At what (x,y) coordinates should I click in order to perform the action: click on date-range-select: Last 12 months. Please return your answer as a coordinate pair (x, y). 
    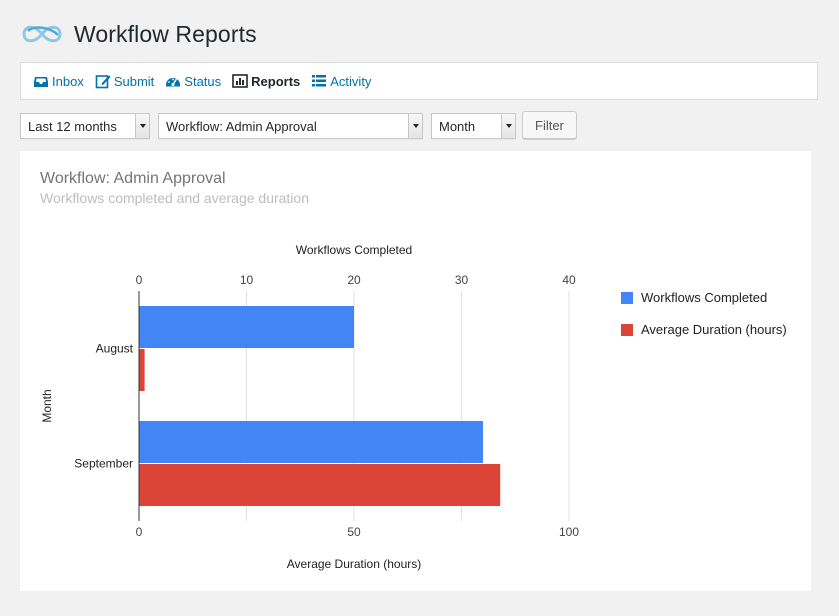
    Looking at the image, I should click on (85, 126).